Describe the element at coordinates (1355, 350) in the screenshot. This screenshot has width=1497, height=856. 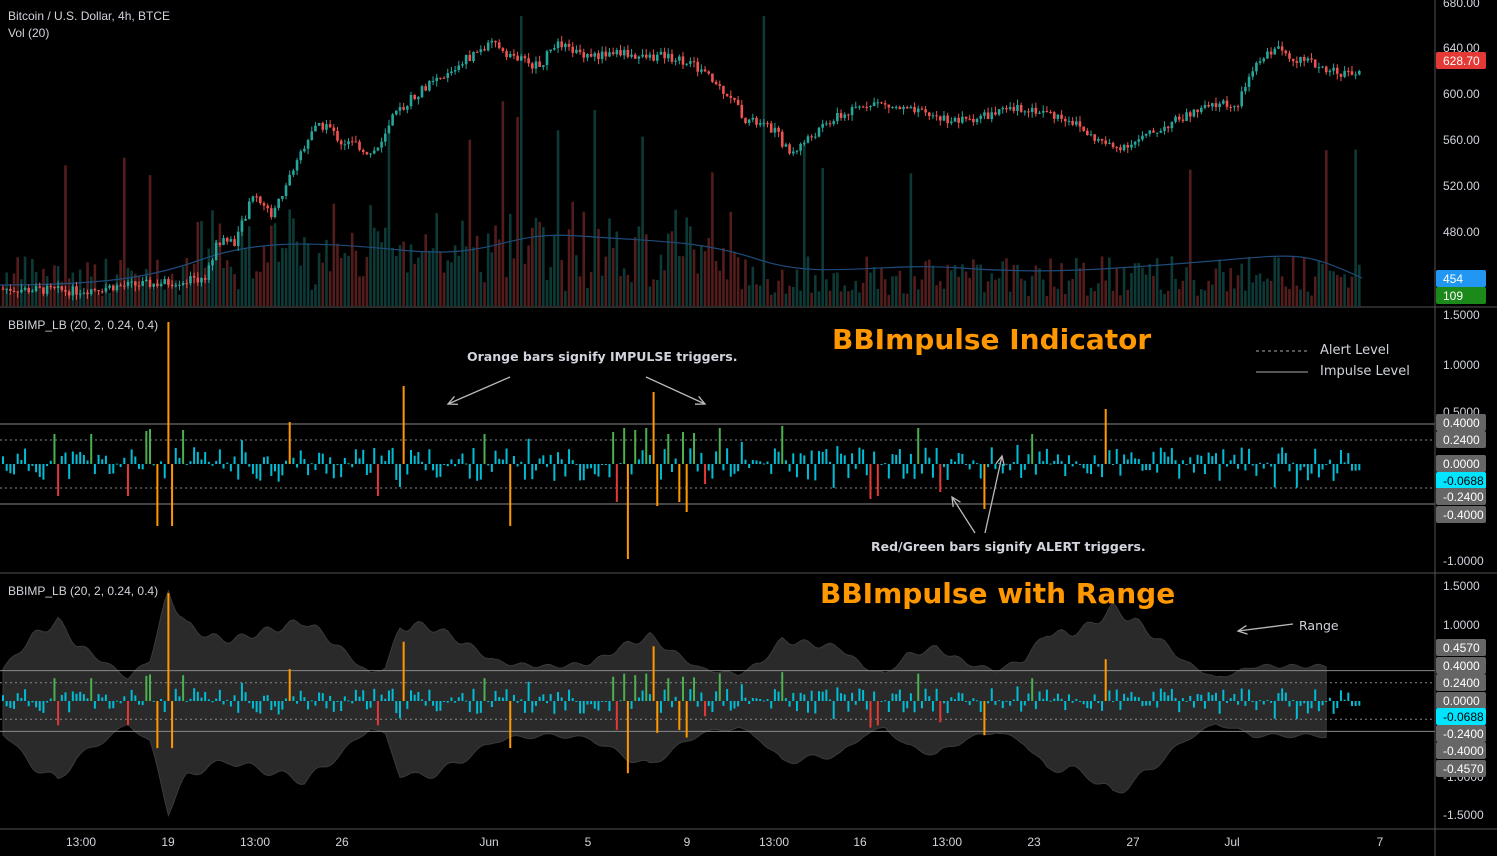
I see `legend-alert-label: Alert Level` at that location.